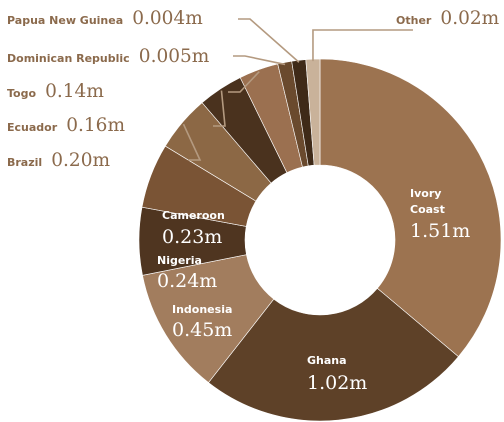 This screenshot has height=422, width=504. I want to click on label-togo-value: 0.14m, so click(74, 91).